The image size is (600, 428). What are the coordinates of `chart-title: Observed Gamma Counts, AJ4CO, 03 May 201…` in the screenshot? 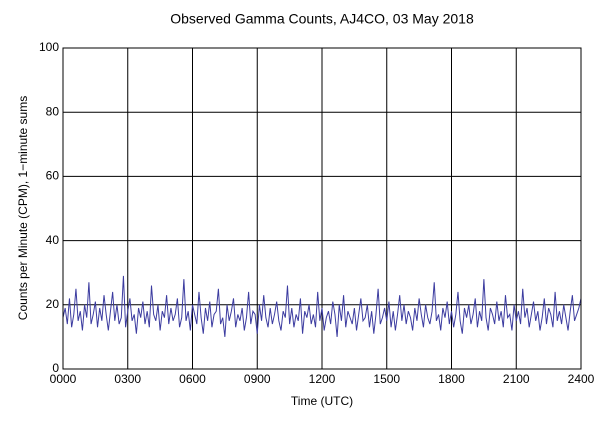 It's located at (322, 19).